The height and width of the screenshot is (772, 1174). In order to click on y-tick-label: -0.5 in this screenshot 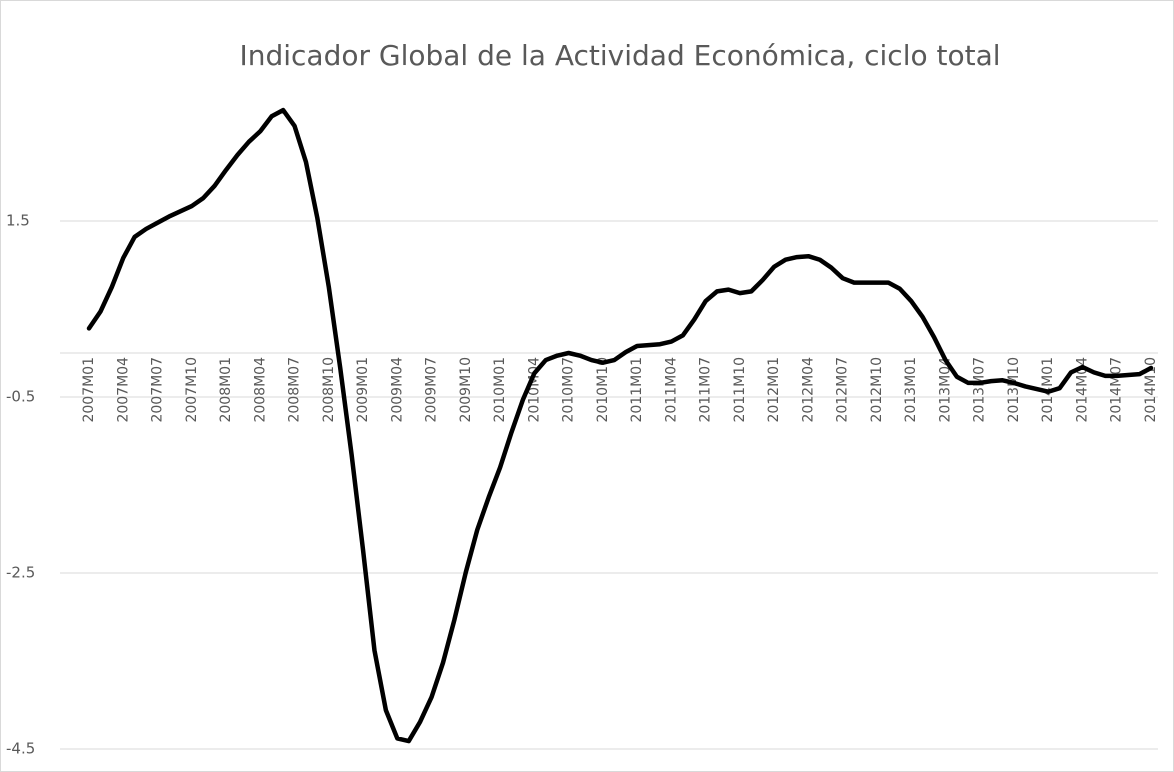, I will do `click(20, 397)`.